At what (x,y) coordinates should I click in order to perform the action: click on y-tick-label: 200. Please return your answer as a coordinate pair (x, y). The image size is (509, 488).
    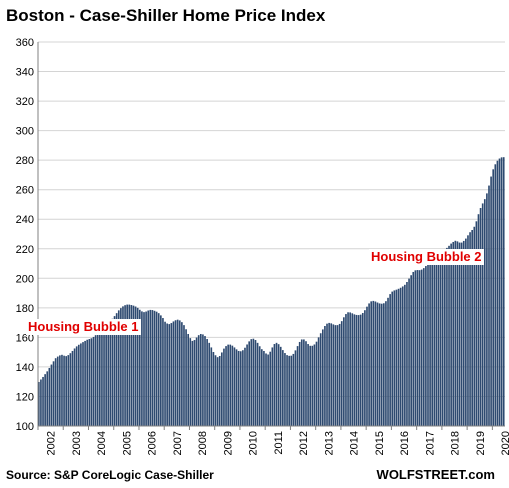
    Looking at the image, I should click on (25, 279).